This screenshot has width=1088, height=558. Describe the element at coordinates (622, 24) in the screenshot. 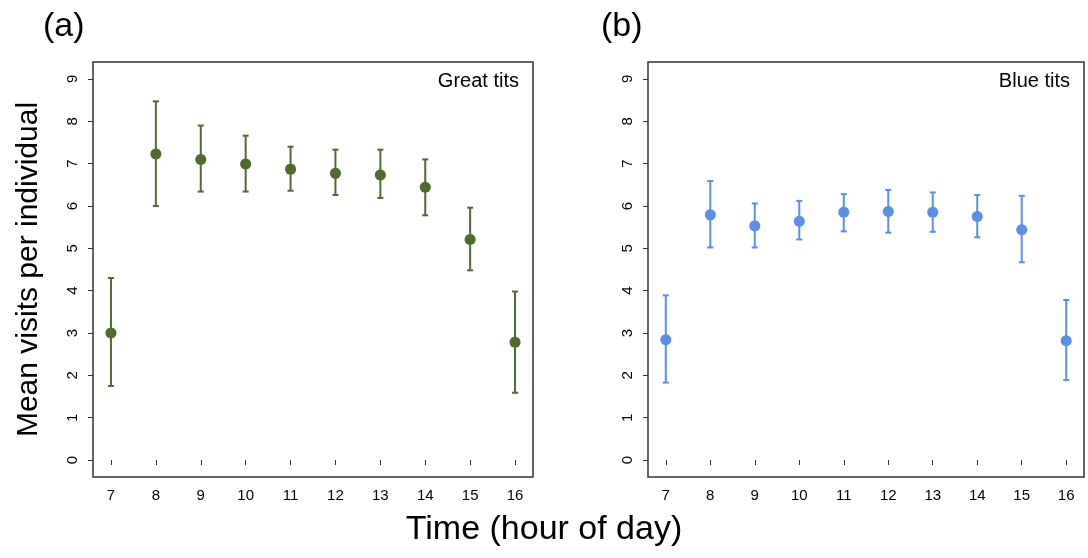

I see `chart-title: (b)` at that location.